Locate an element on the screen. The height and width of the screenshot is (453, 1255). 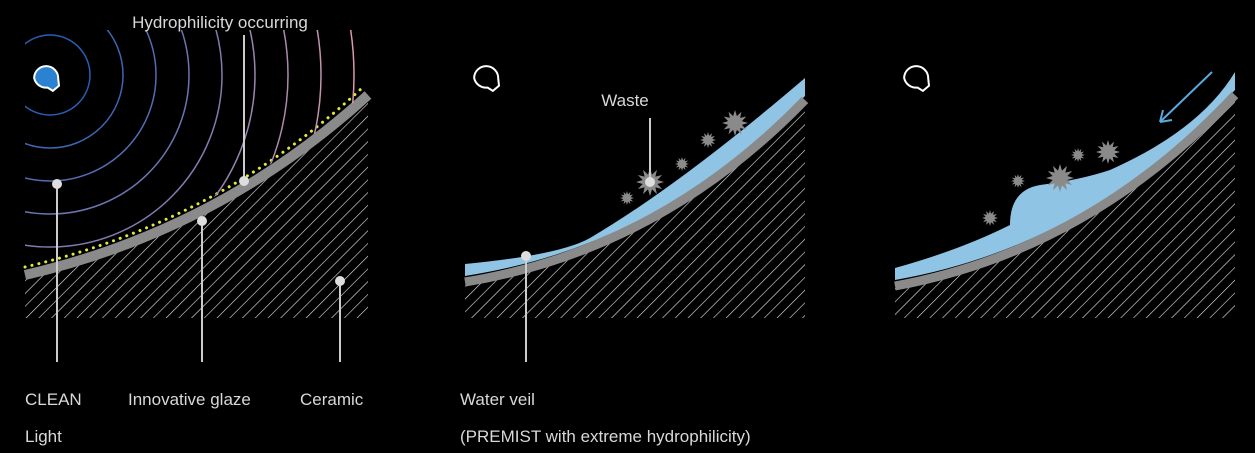
label: Light is located at coordinates (43, 436).